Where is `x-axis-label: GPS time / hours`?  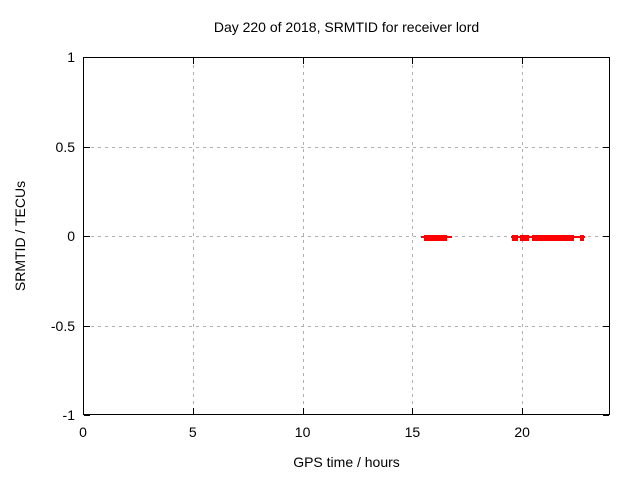
x-axis-label: GPS time / hours is located at coordinates (346, 462).